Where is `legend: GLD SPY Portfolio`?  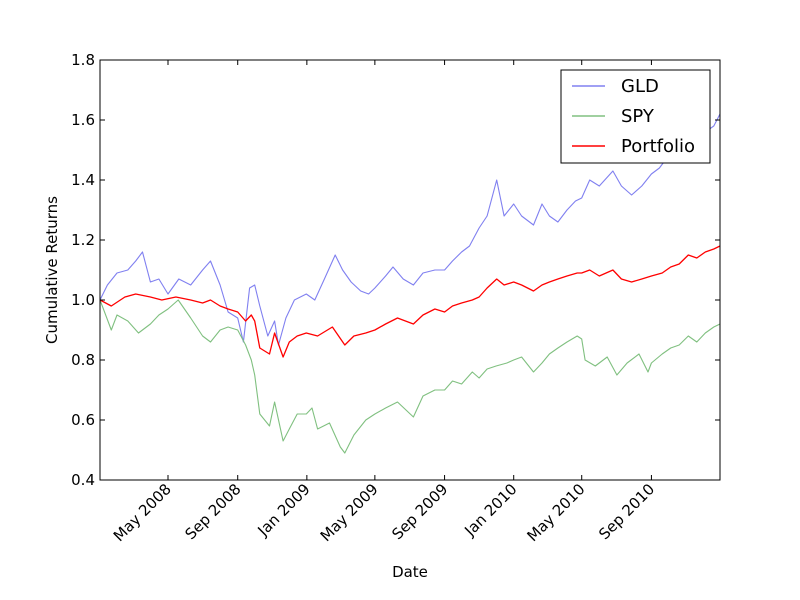
legend: GLD SPY Portfolio is located at coordinates (635, 116).